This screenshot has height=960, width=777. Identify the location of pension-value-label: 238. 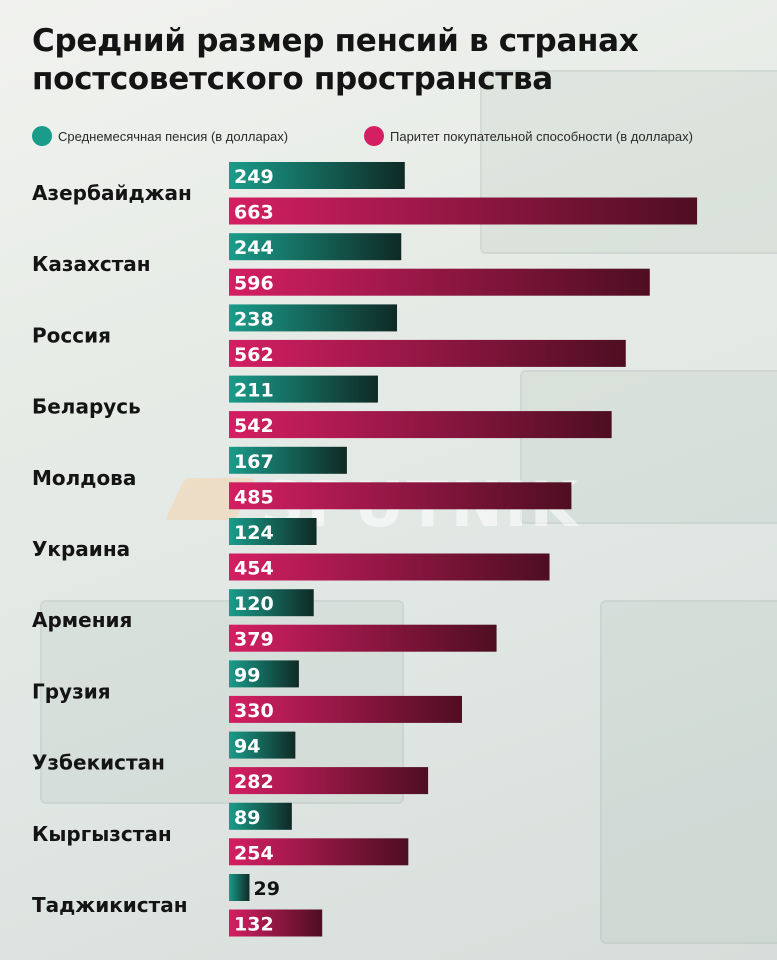
(254, 319).